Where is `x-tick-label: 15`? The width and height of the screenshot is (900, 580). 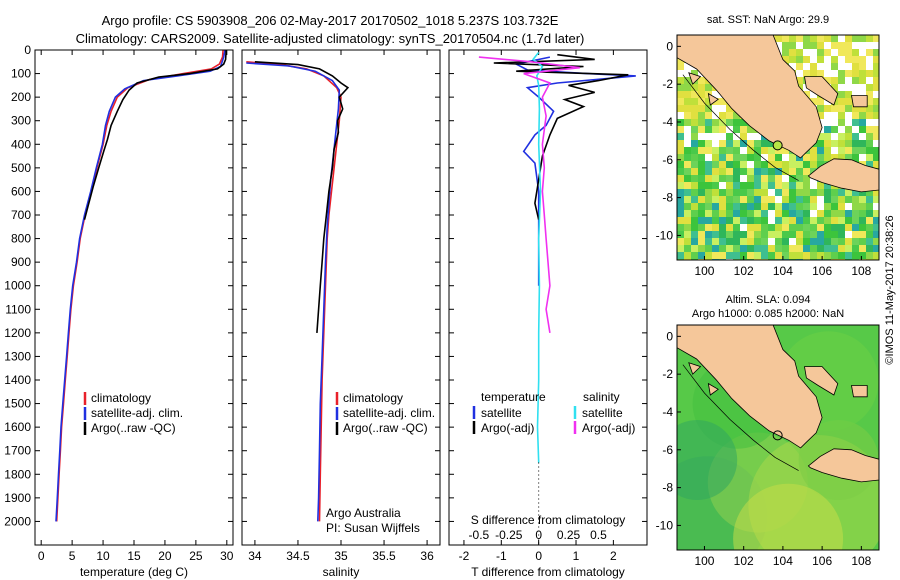
x-tick-label: 15 is located at coordinates (134, 556).